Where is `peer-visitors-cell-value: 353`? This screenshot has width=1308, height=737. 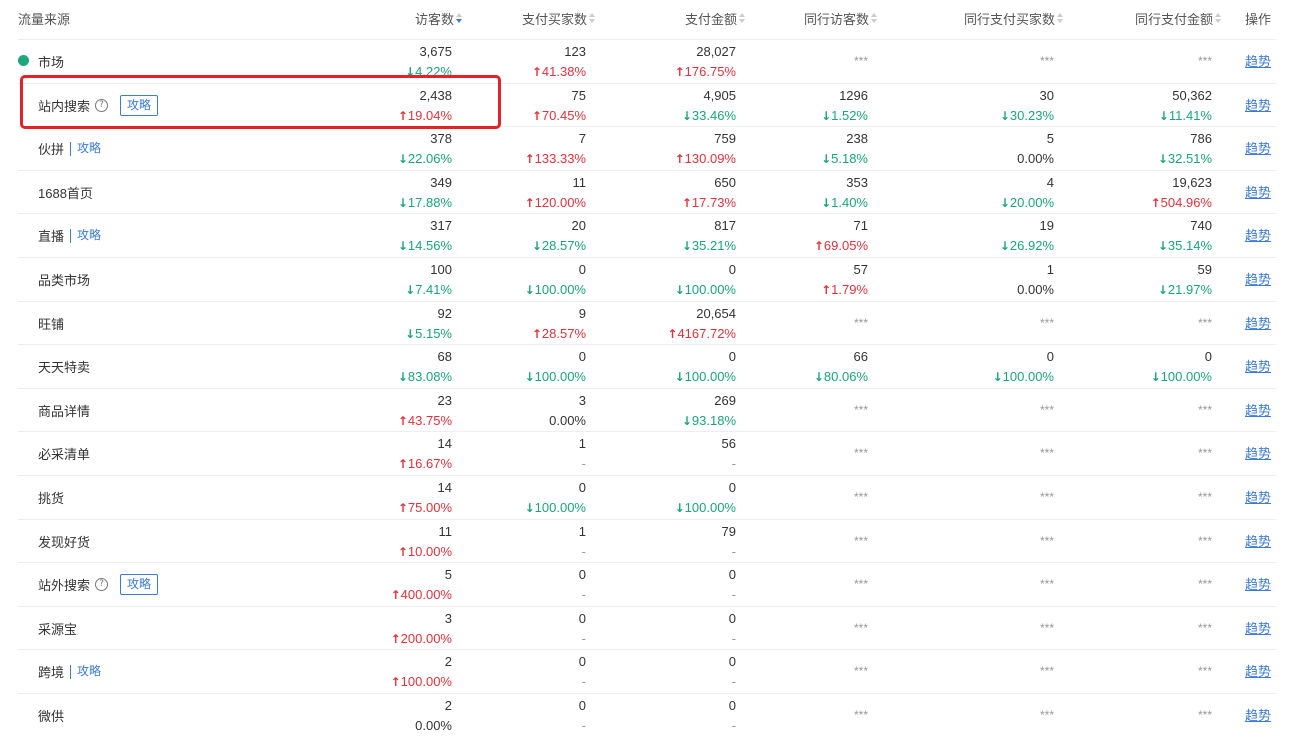
peer-visitors-cell-value: 353 is located at coordinates (857, 182).